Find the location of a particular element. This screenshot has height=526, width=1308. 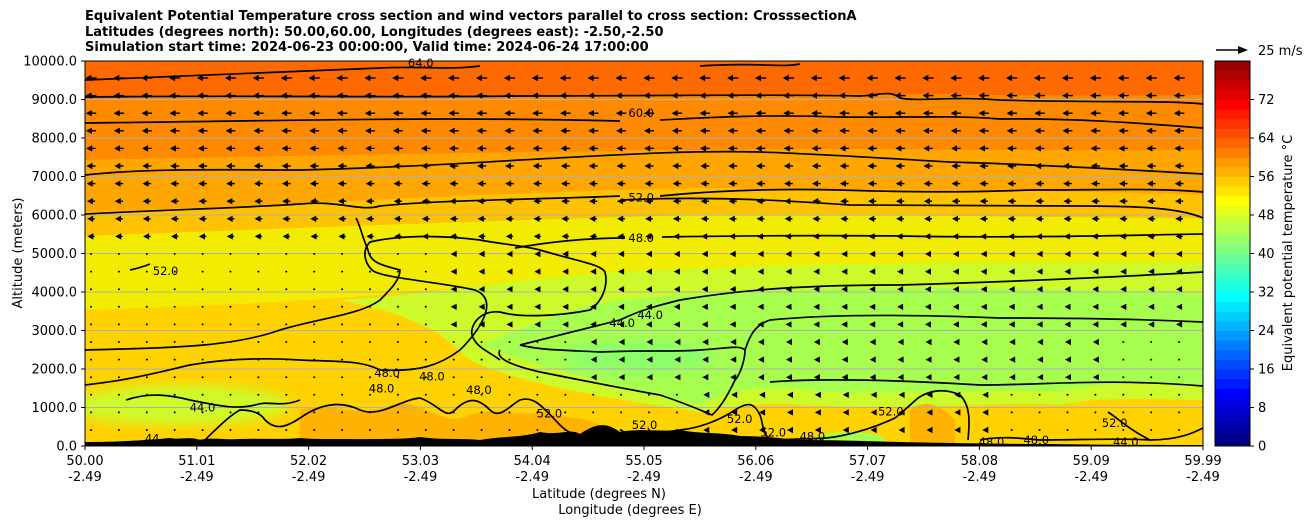

contour-56b is located at coordinates (644, 201).